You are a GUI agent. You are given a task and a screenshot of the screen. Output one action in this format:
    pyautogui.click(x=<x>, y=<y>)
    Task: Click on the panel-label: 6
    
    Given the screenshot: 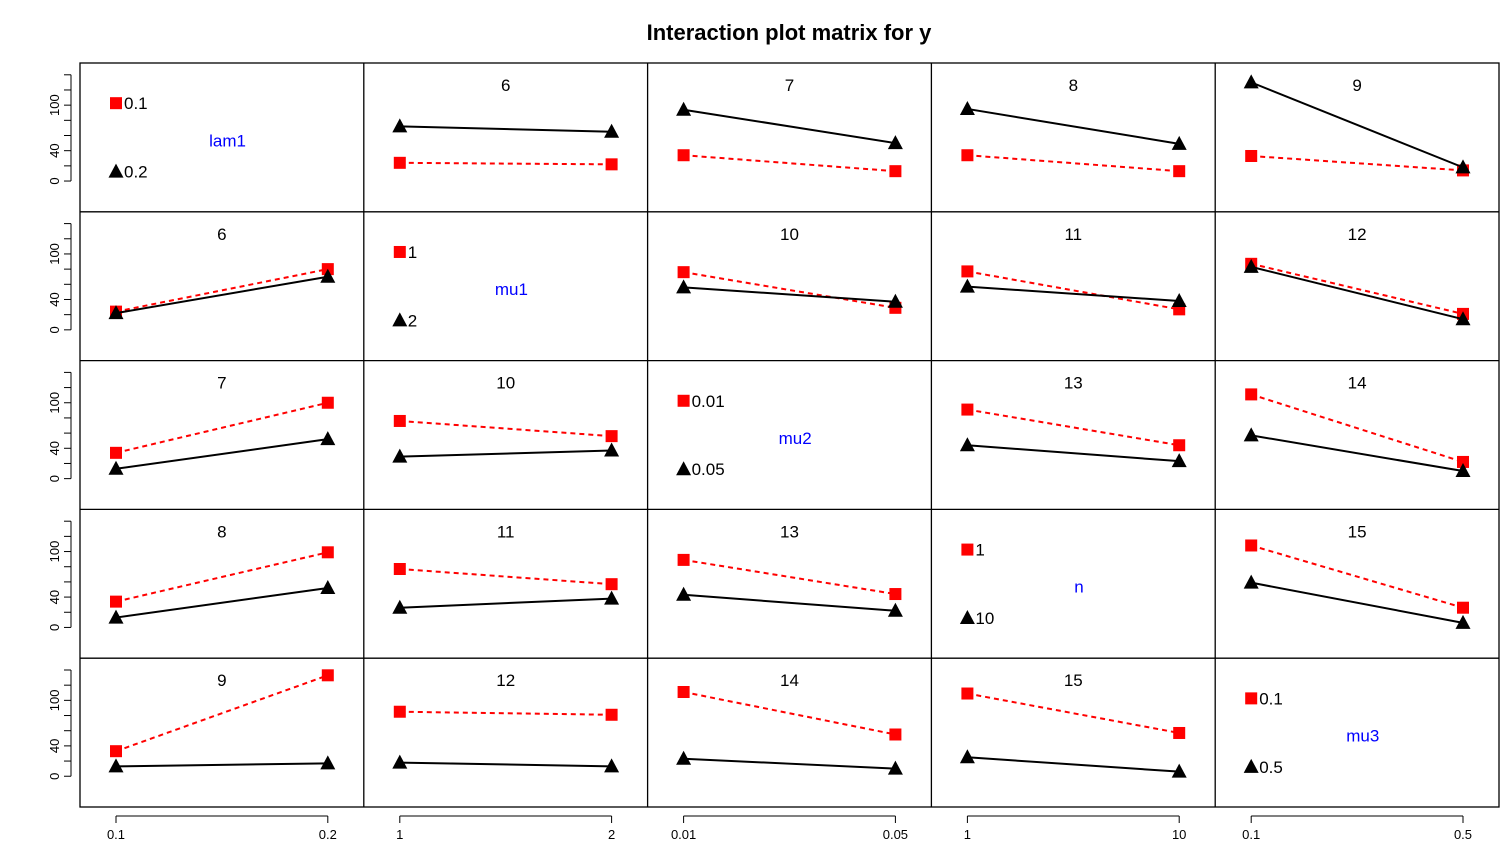 What is the action you would take?
    pyautogui.click(x=505, y=85)
    